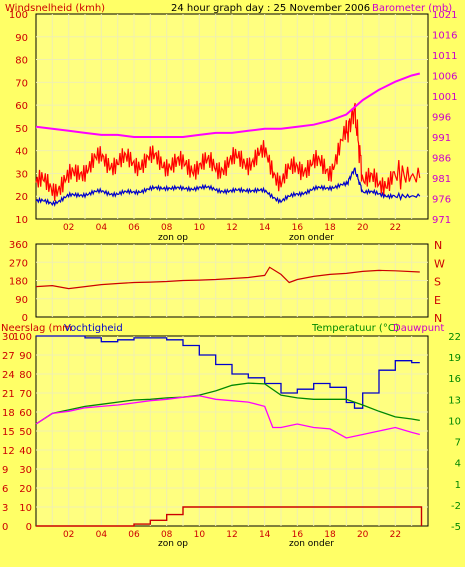  Describe the element at coordinates (21, 197) in the screenshot. I see `wind-y-tick-label: 20` at that location.